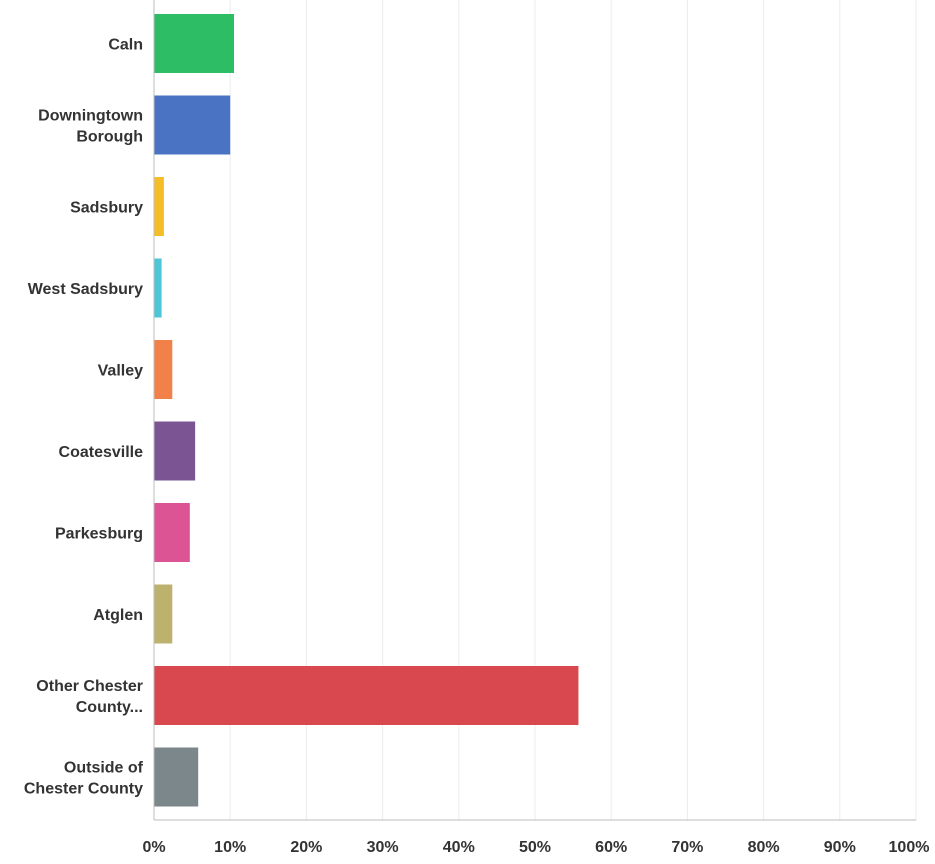 This screenshot has width=935, height=864. What do you see at coordinates (118, 615) in the screenshot?
I see `category-label: Atglen` at bounding box center [118, 615].